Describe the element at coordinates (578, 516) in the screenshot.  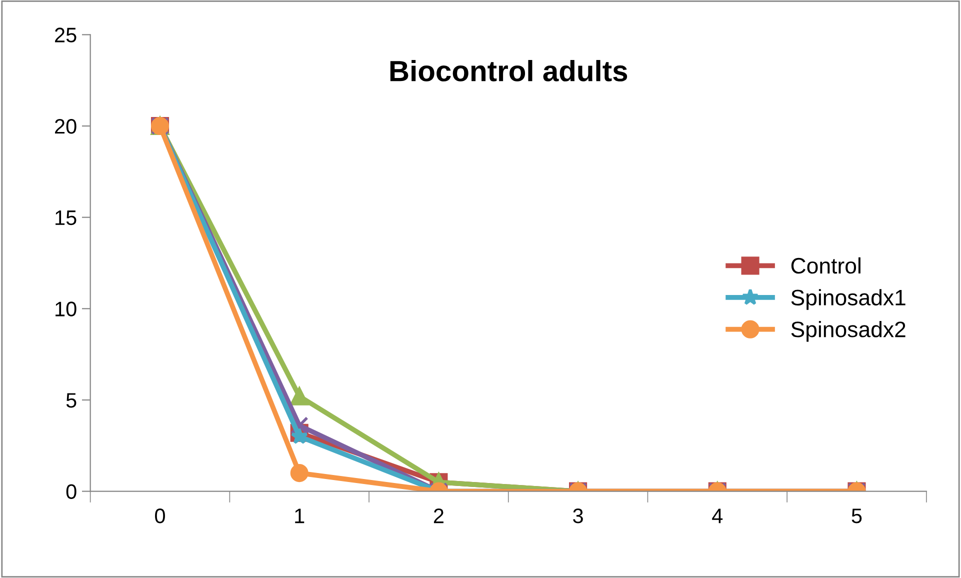
I see `x-tick-label: 3` at that location.